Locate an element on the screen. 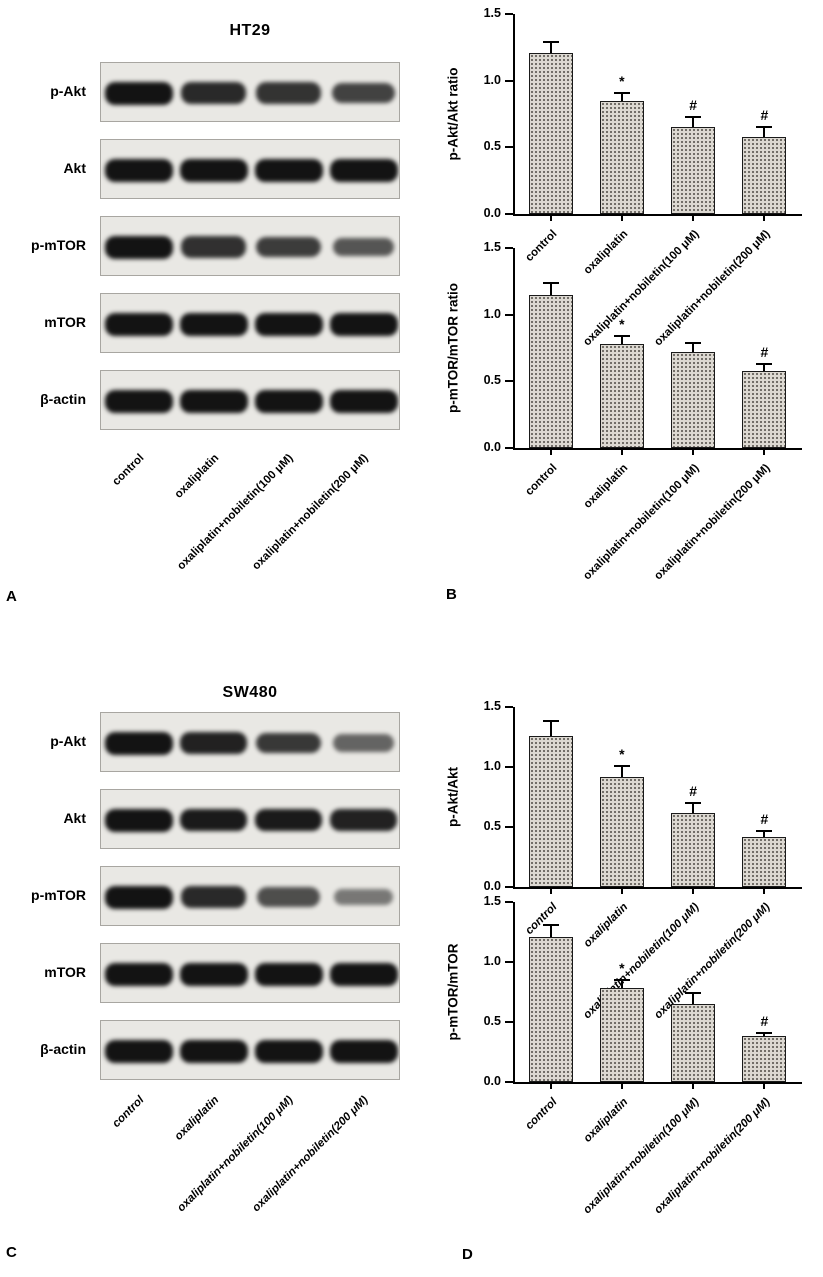 This screenshot has height=1277, width=823. panel-letter-c: C is located at coordinates (11, 1252).